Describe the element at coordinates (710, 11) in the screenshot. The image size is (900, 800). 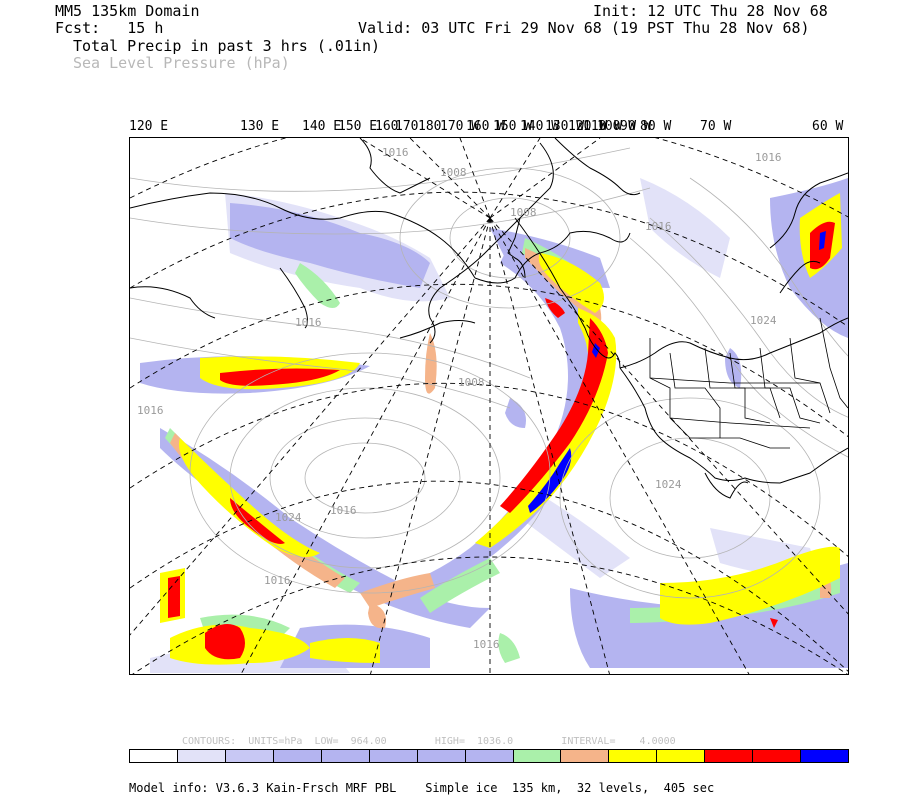
I see `init-time: Init: 12 UTC Thu 28 Nov 68` at that location.